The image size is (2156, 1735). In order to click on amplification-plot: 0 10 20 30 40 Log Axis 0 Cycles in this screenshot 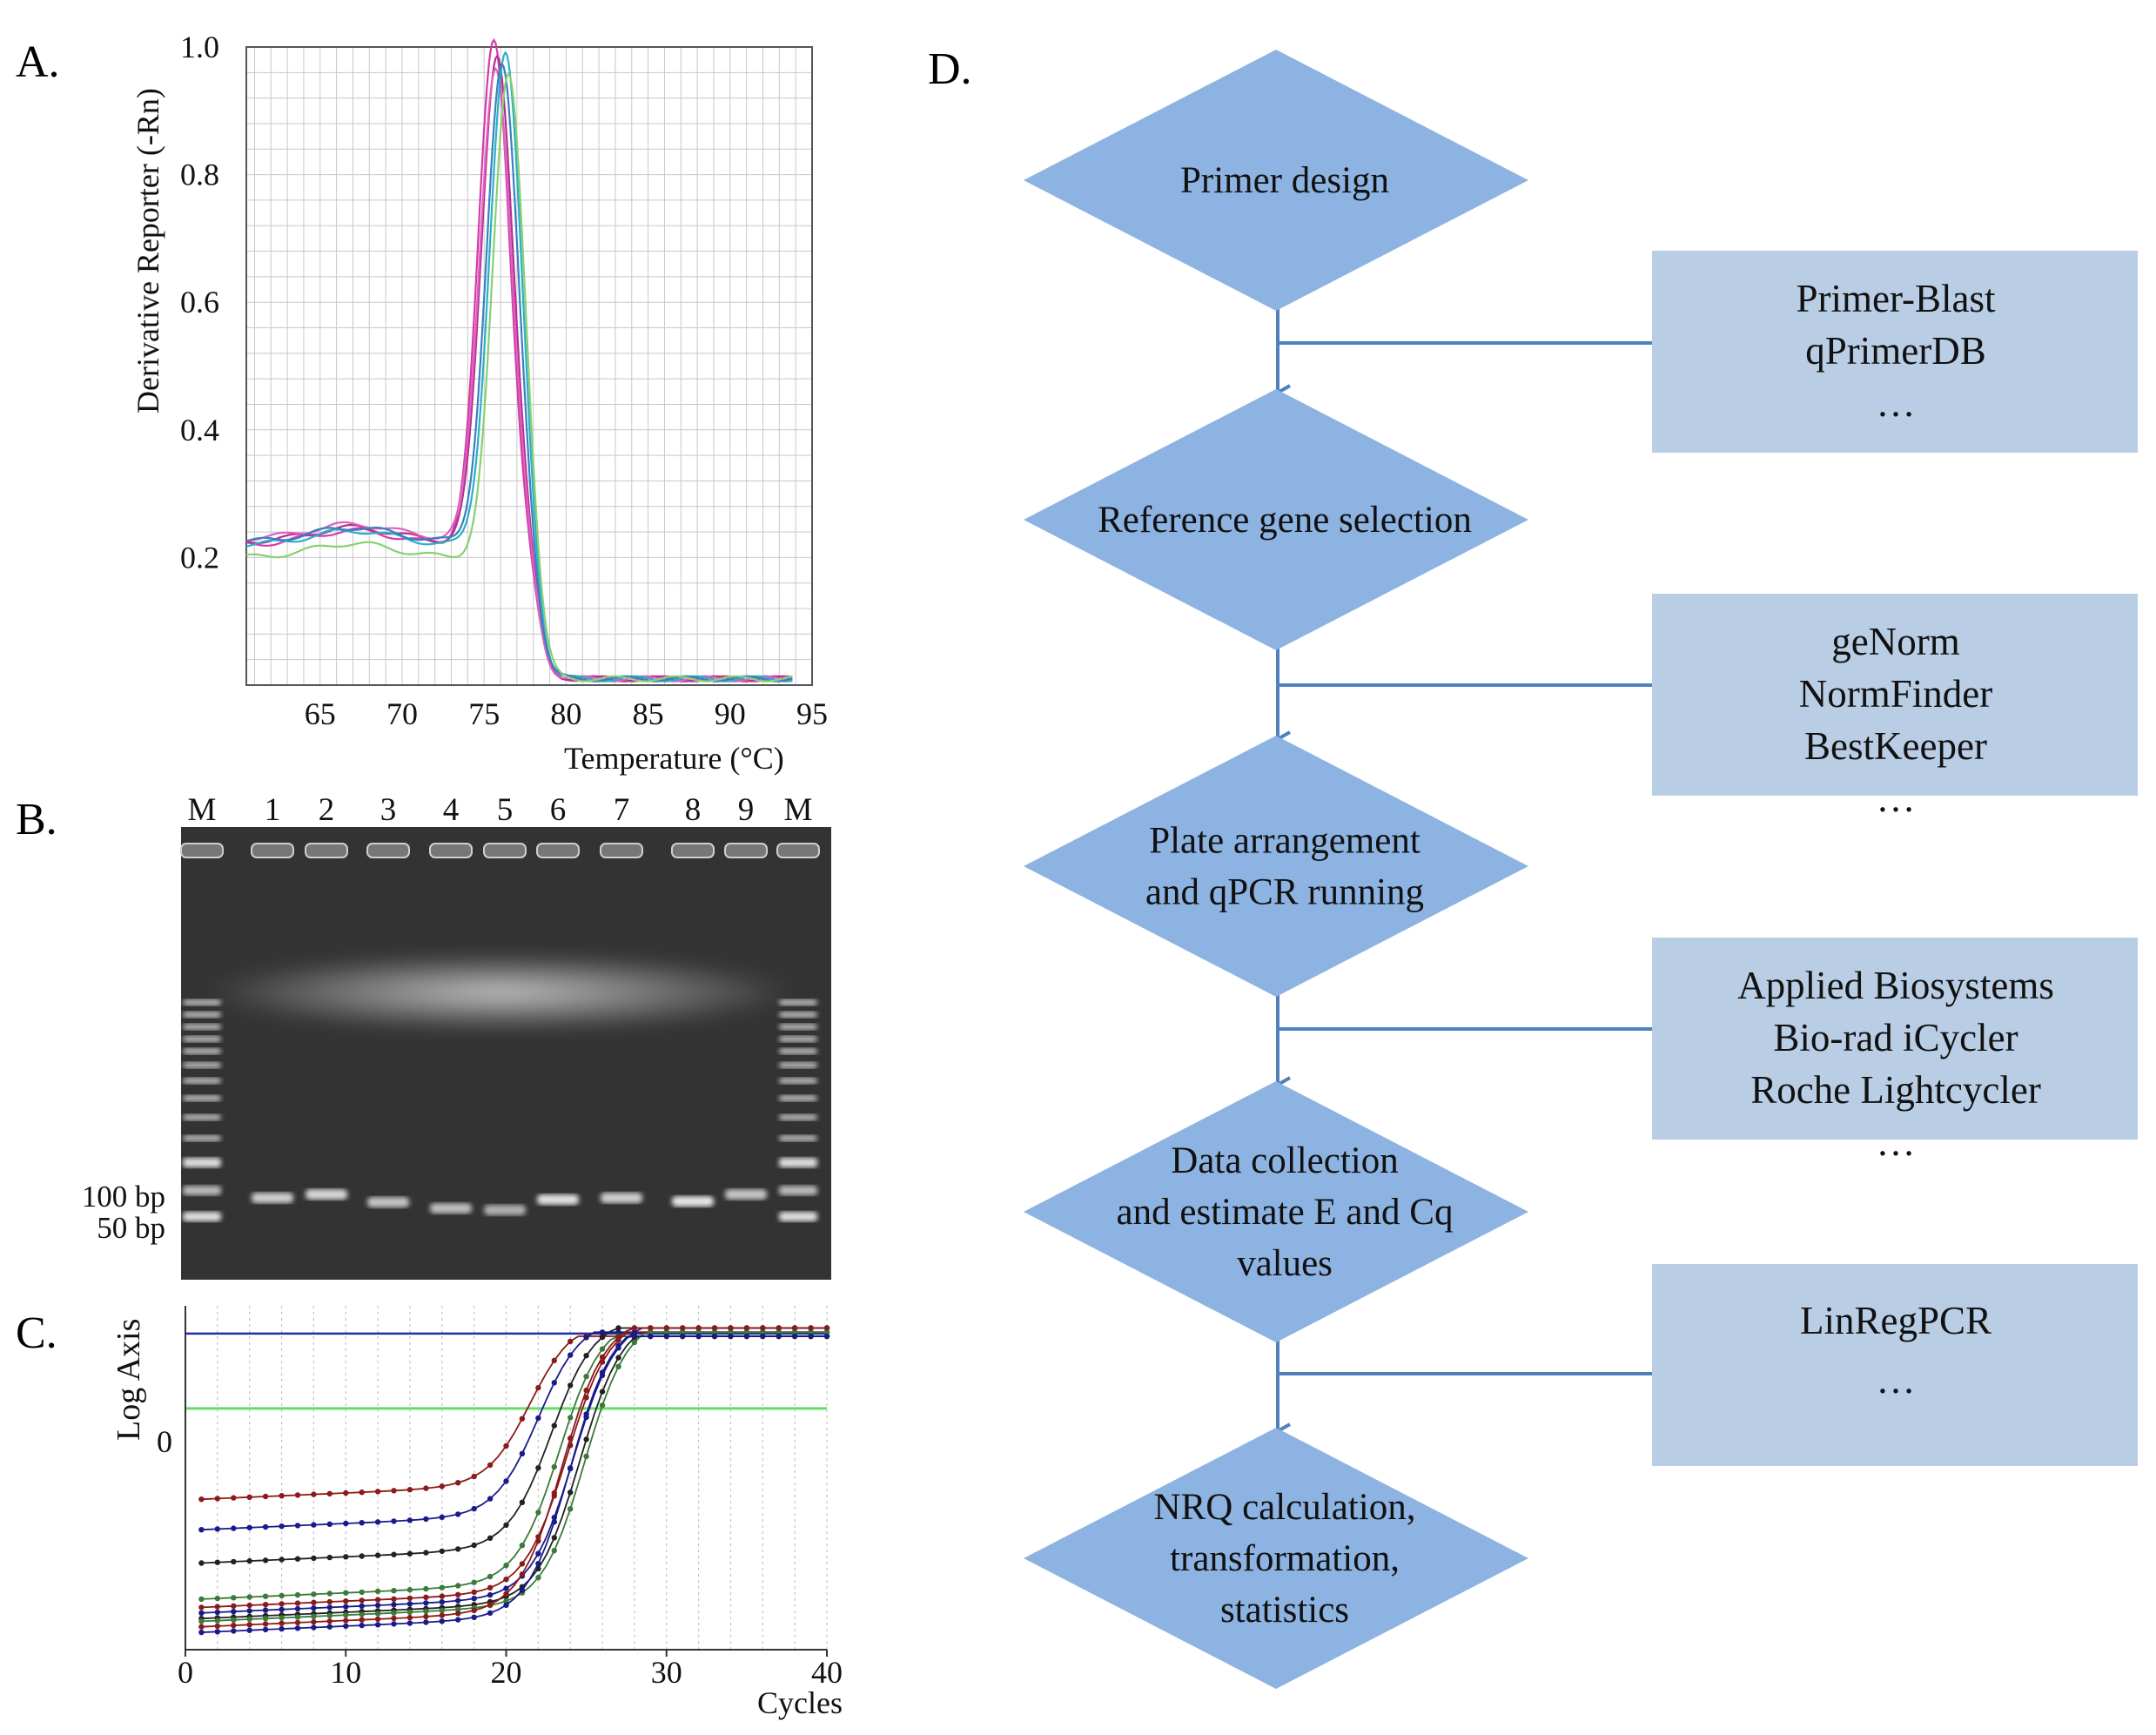, I will do `click(477, 1513)`.